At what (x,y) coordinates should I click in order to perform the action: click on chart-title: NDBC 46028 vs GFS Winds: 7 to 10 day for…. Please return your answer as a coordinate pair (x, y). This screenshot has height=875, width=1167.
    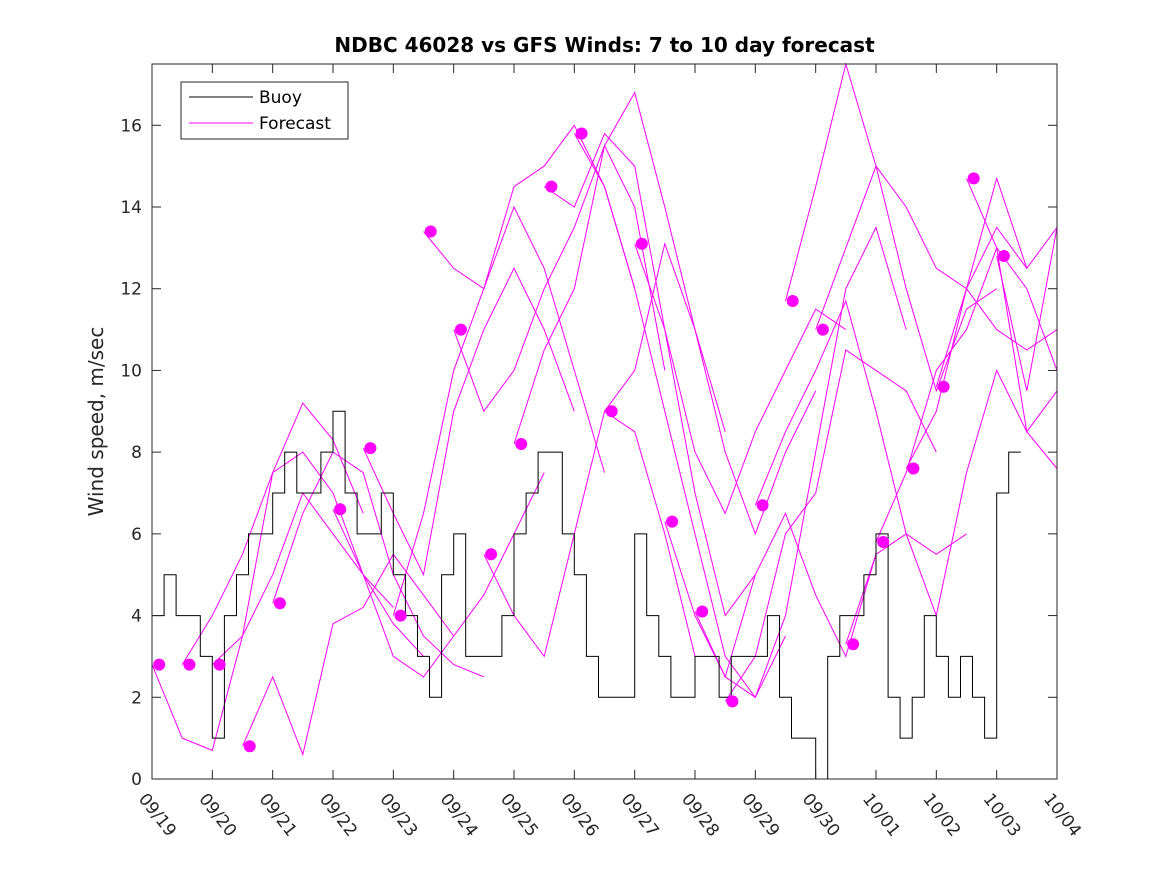
    Looking at the image, I should click on (604, 45).